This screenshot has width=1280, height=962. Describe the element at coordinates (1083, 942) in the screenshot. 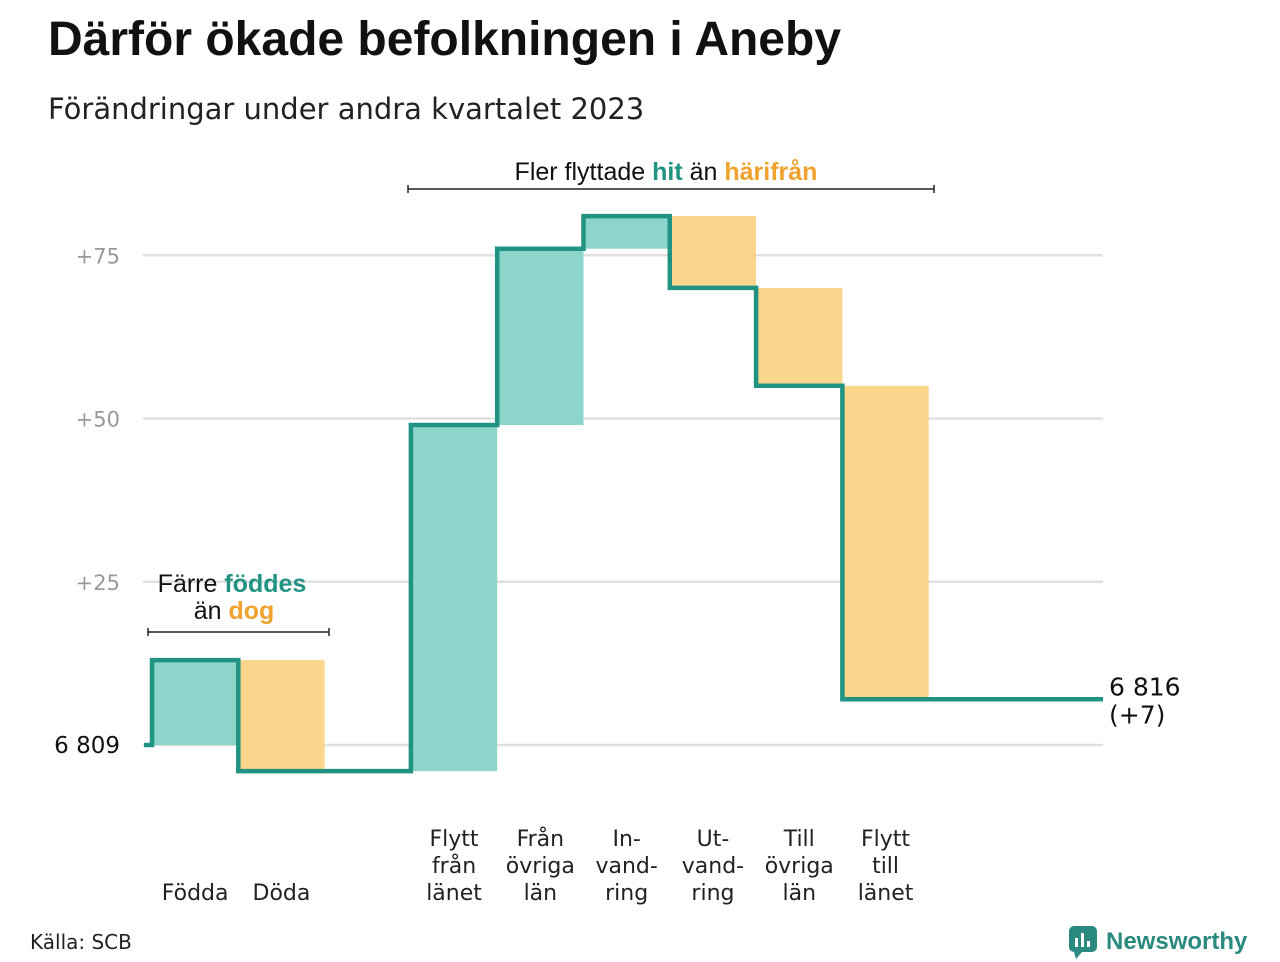

I see `newsworthy-logo-icon` at that location.